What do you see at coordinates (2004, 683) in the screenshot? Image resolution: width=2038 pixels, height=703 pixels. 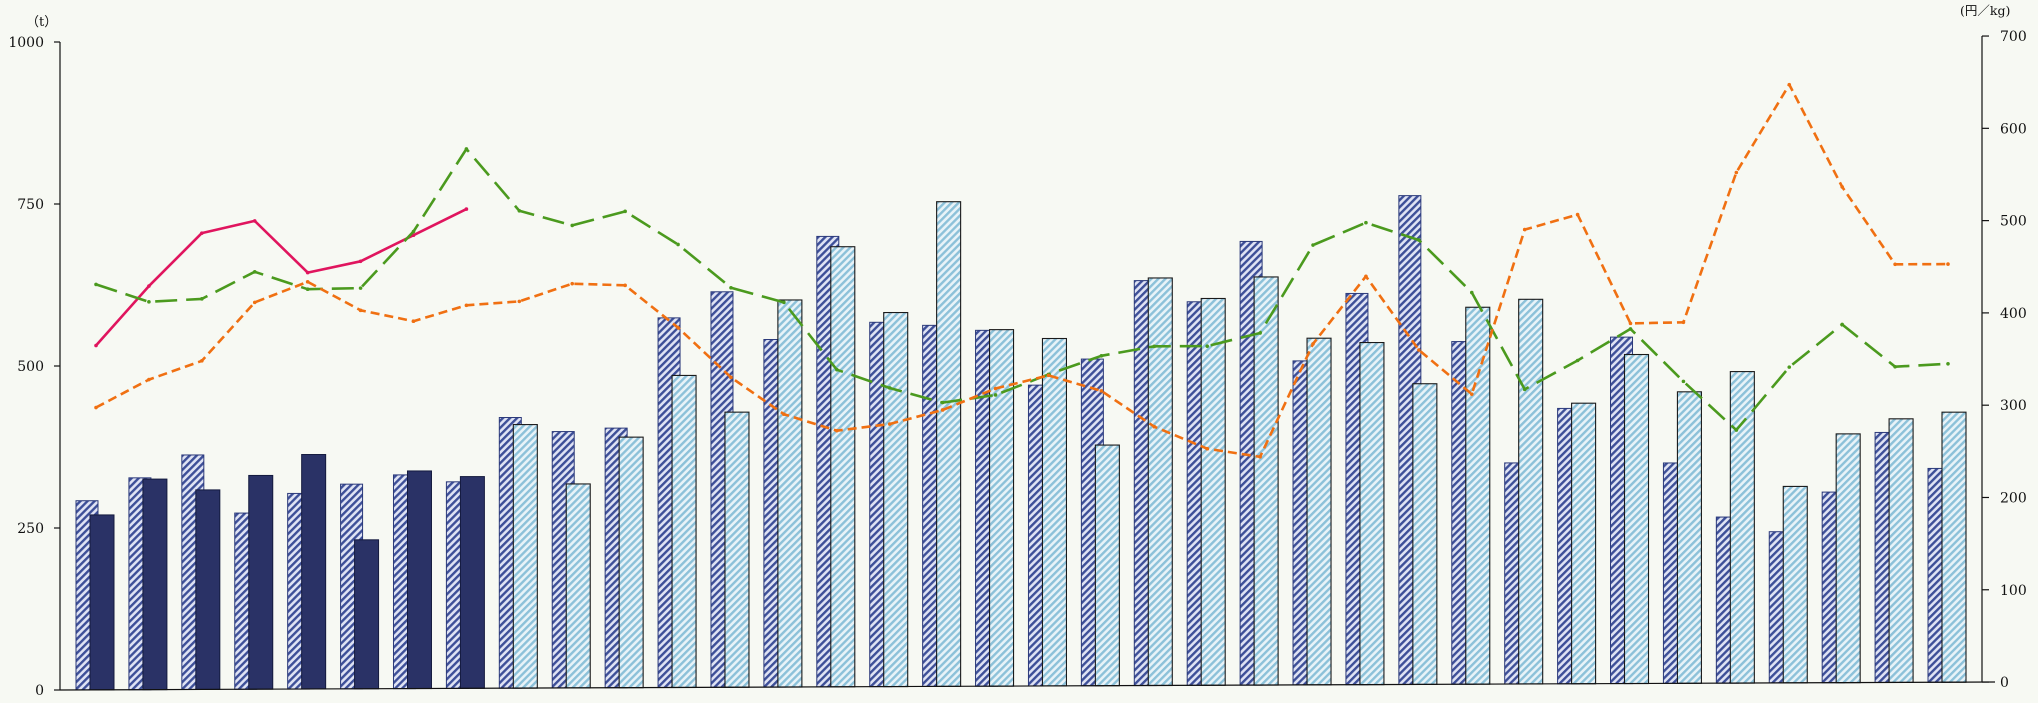 I see `right-axis-tick-label: 0` at bounding box center [2004, 683].